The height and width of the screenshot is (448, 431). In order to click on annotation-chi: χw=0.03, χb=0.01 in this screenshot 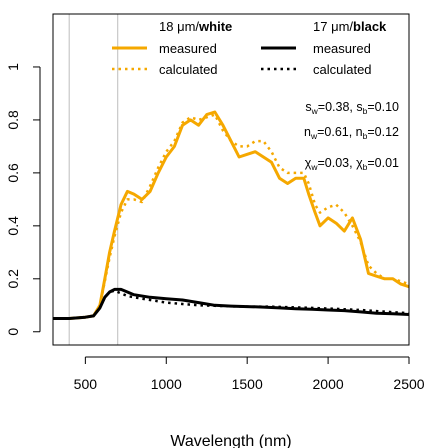, I will do `click(352, 164)`.